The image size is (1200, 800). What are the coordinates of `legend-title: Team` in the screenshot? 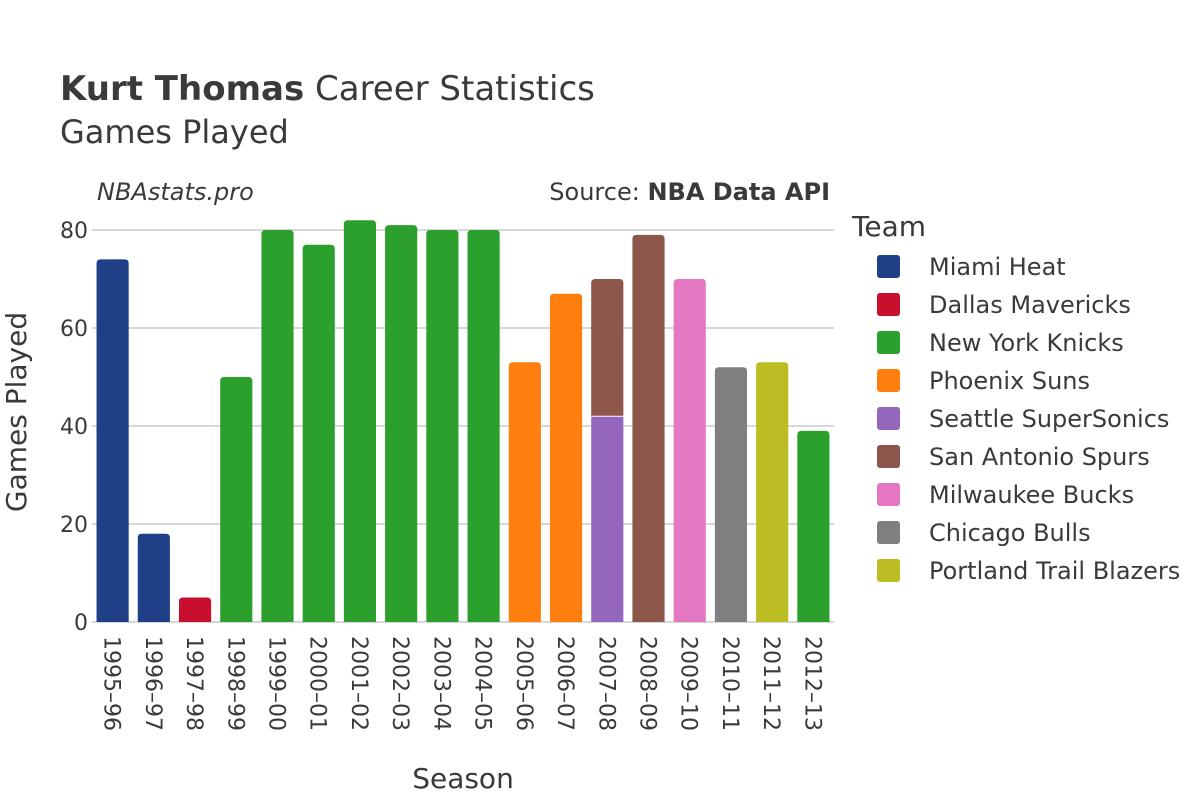 It's located at (888, 226).